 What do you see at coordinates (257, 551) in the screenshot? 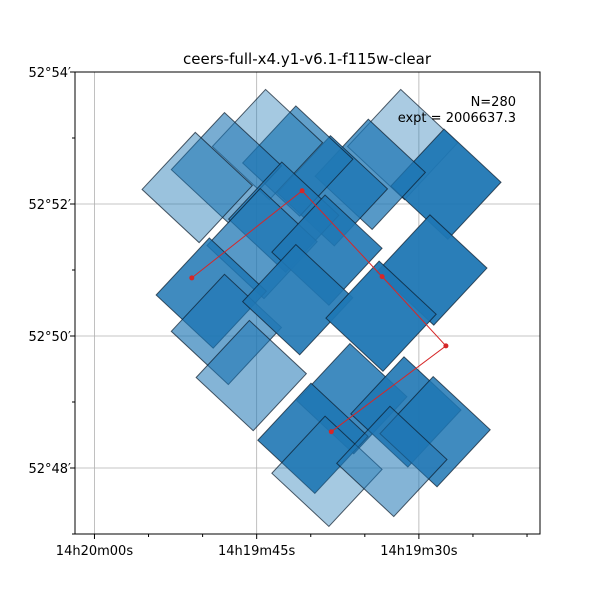
I see `x-tick-label: 14h19m45s` at bounding box center [257, 551].